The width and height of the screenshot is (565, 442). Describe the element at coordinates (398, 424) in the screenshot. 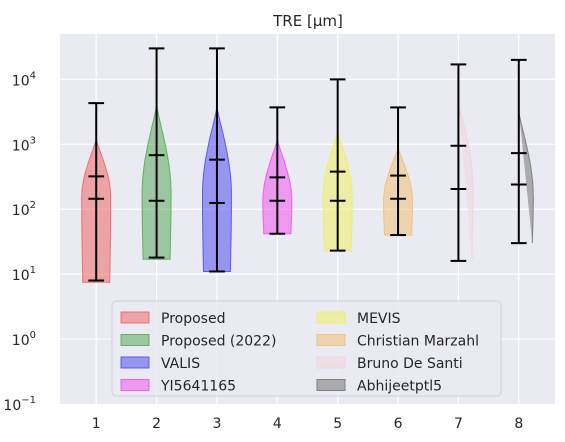

I see `x-tick-label: 6` at that location.